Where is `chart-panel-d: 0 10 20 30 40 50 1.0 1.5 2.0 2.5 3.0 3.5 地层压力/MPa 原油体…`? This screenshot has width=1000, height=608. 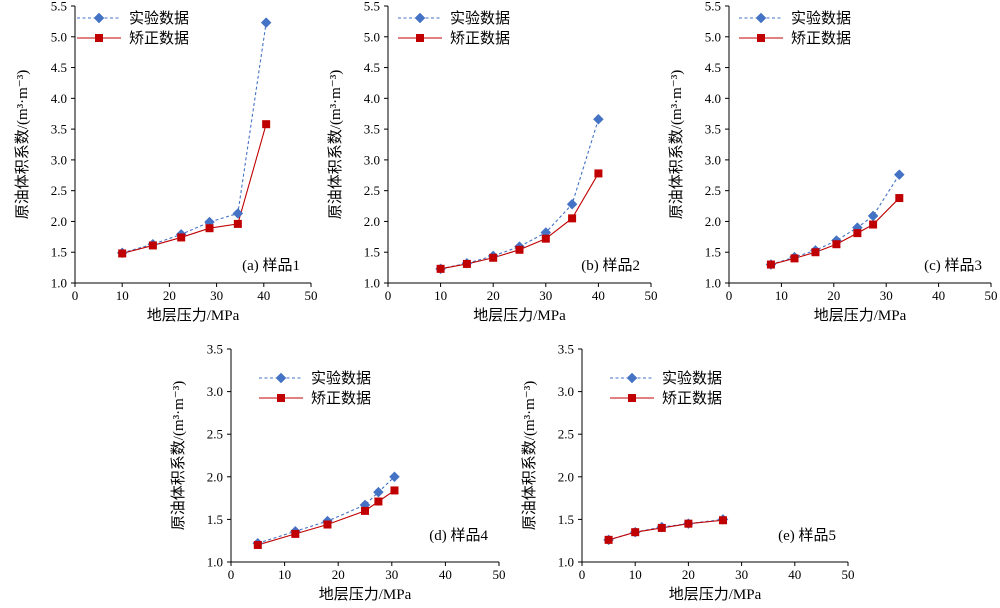 chart-panel-d: 0 10 20 30 40 50 1.0 1.5 2.0 2.5 3.0 3.5 地层压力/MPa 原油体… is located at coordinates (338, 473).